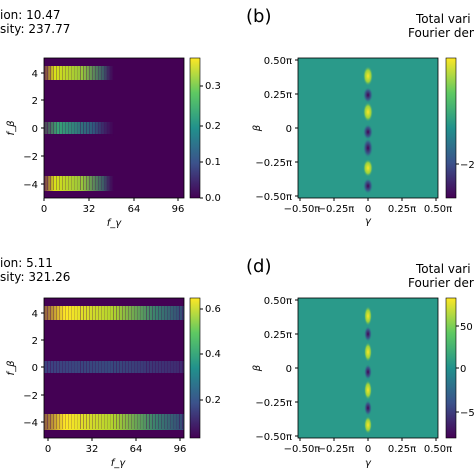  What do you see at coordinates (273, 163) in the screenshot?
I see `panel-b-ytick-label: −0.25π` at bounding box center [273, 163].